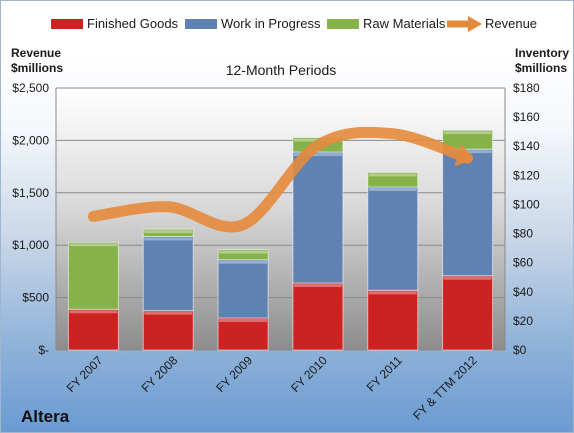 This screenshot has width=574, height=433. What do you see at coordinates (30, 245) in the screenshot?
I see `left-tick-label: $1,000` at bounding box center [30, 245].